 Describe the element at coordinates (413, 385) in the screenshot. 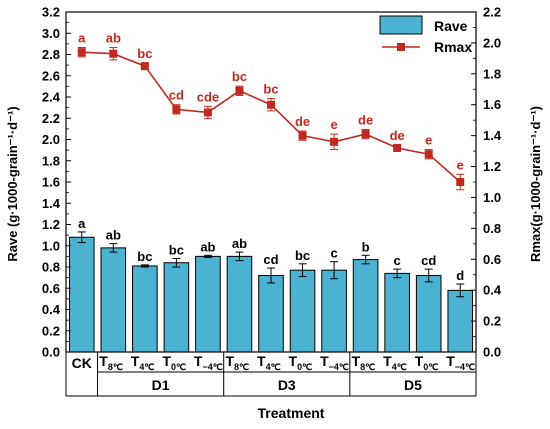

I see `group-label: D5` at that location.